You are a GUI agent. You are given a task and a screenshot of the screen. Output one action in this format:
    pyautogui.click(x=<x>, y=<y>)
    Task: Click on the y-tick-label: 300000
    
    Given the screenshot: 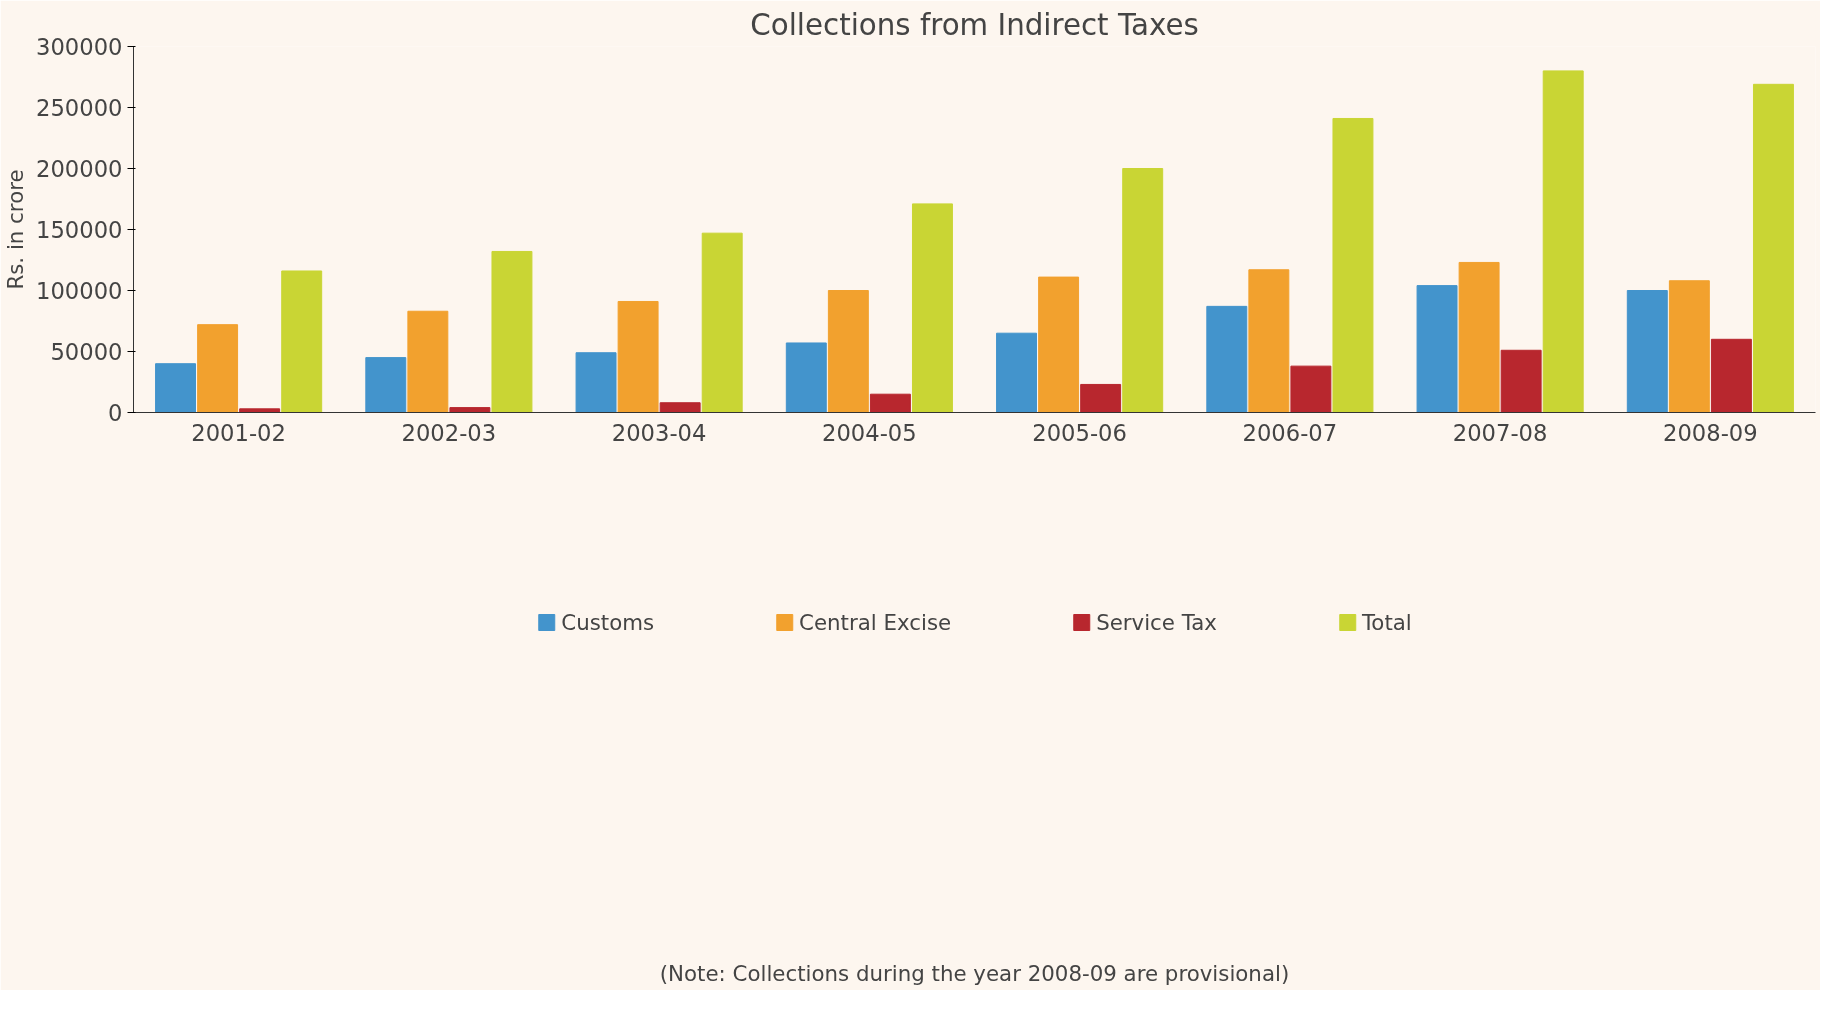 What is the action you would take?
    pyautogui.click(x=79, y=47)
    